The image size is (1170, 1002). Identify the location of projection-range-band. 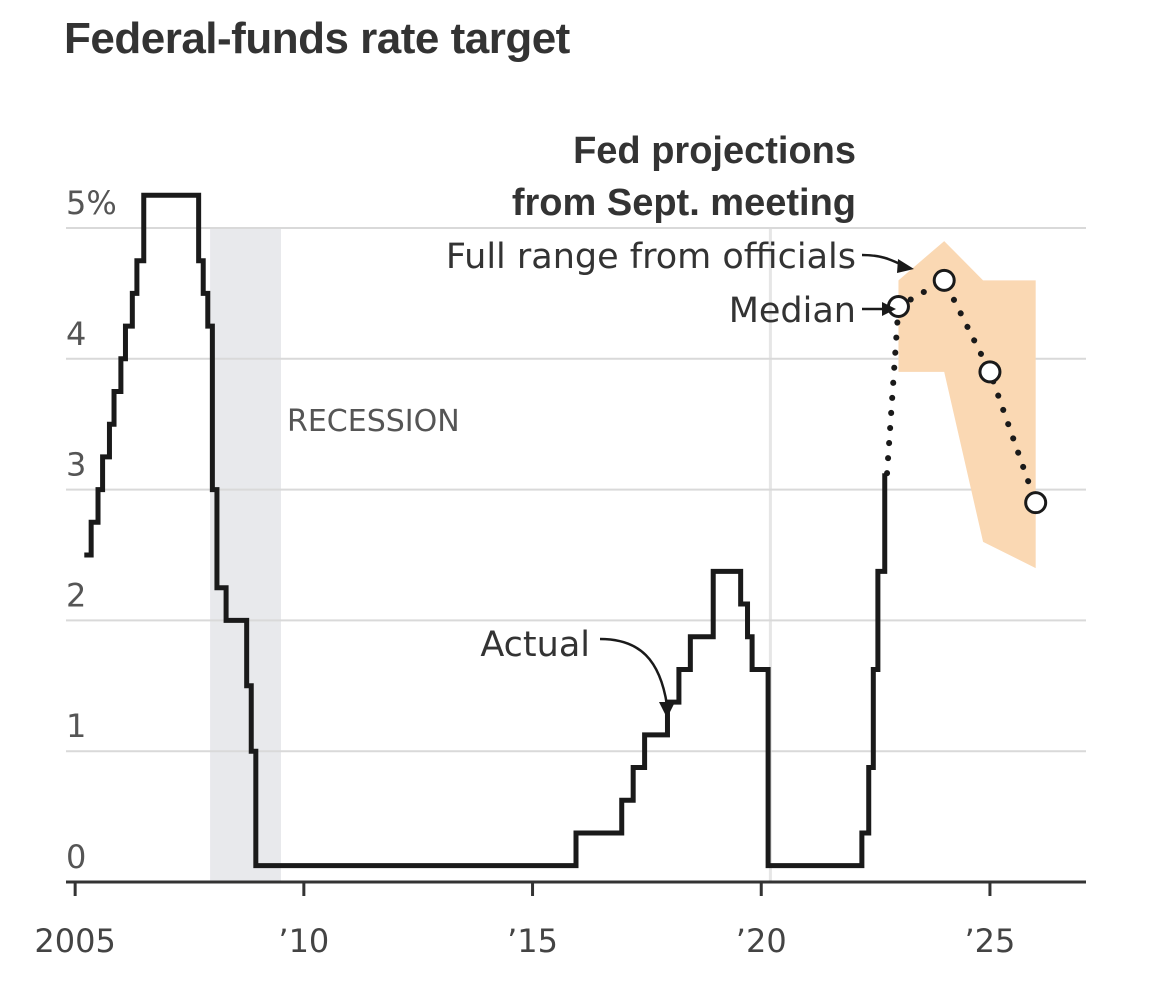
(967, 405).